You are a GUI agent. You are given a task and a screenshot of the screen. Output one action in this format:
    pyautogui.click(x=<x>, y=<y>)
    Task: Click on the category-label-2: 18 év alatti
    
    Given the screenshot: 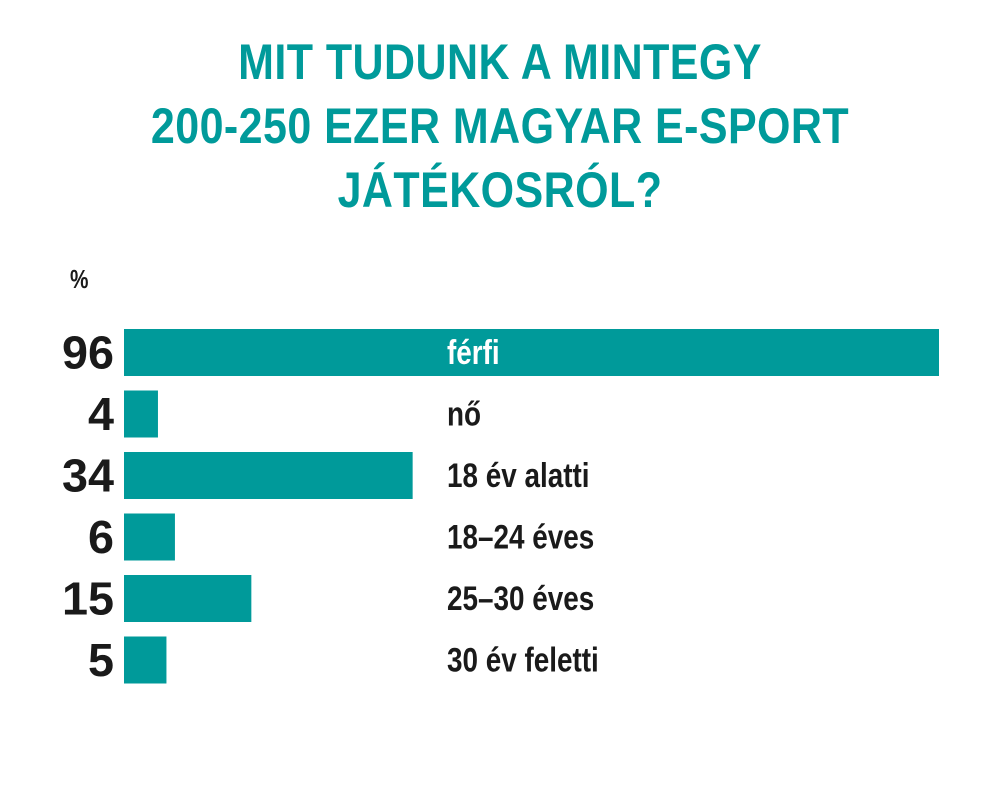 What is the action you would take?
    pyautogui.click(x=518, y=475)
    